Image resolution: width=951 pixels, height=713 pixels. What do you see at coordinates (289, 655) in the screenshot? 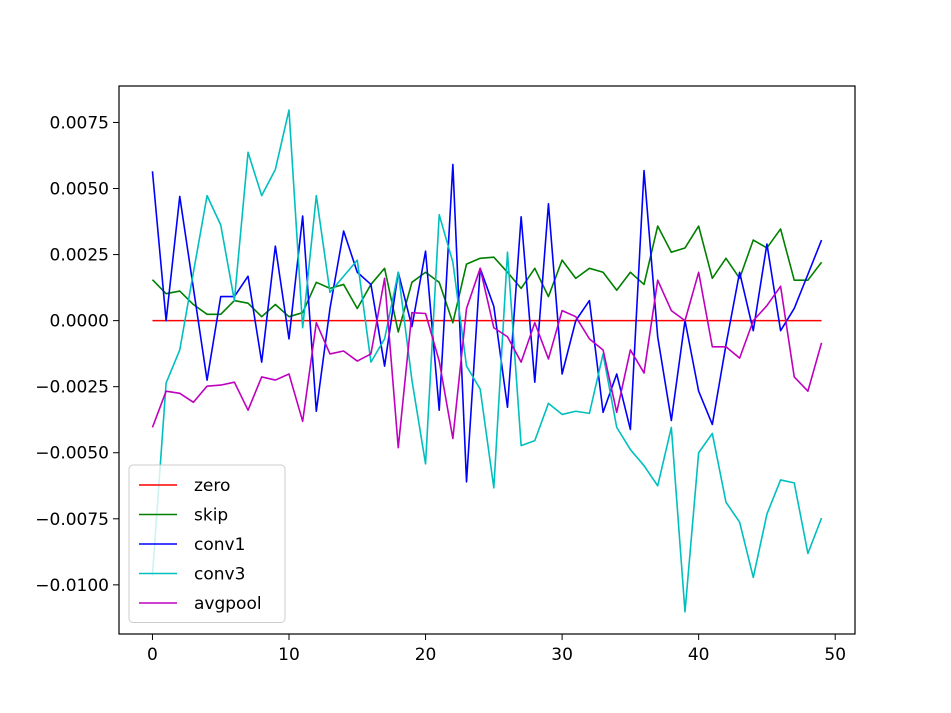
I see `x-tick-label: 10` at bounding box center [289, 655].